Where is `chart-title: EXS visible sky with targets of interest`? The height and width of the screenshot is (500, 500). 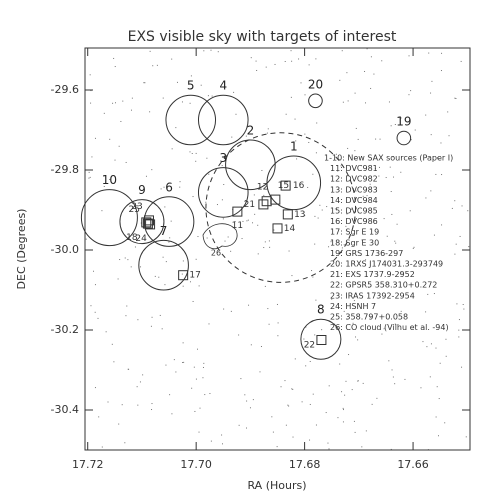
chart-title: EXS visible sky with targets of interest is located at coordinates (262, 37).